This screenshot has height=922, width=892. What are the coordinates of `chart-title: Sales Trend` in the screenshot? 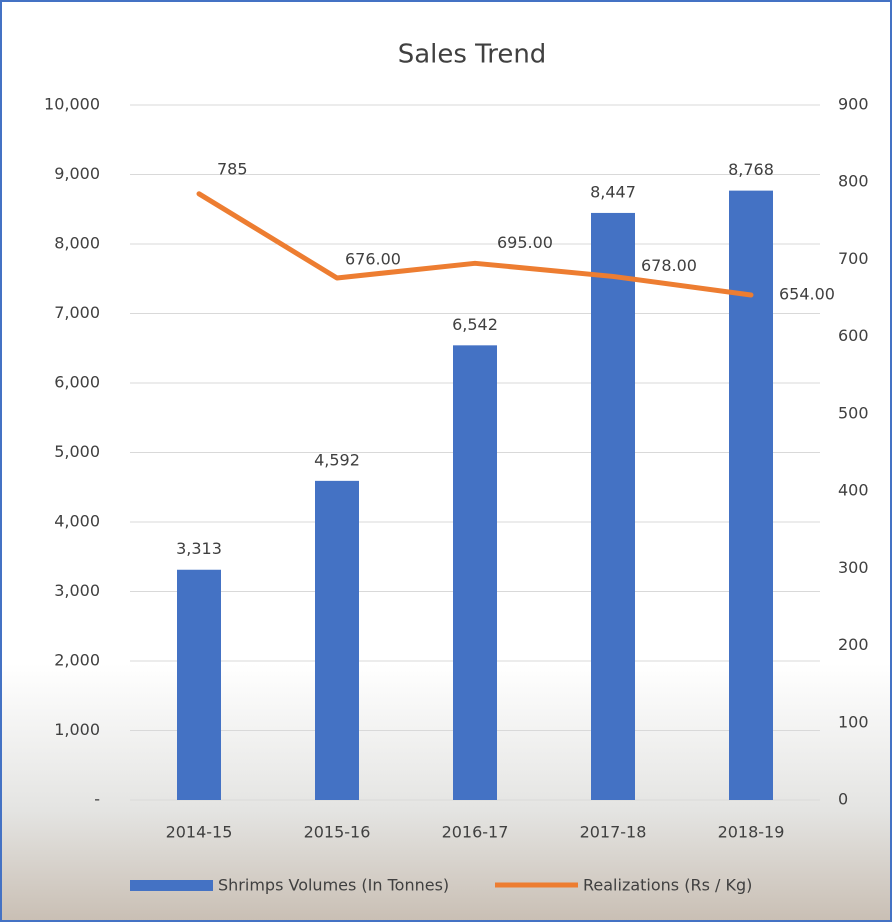 It's located at (472, 55).